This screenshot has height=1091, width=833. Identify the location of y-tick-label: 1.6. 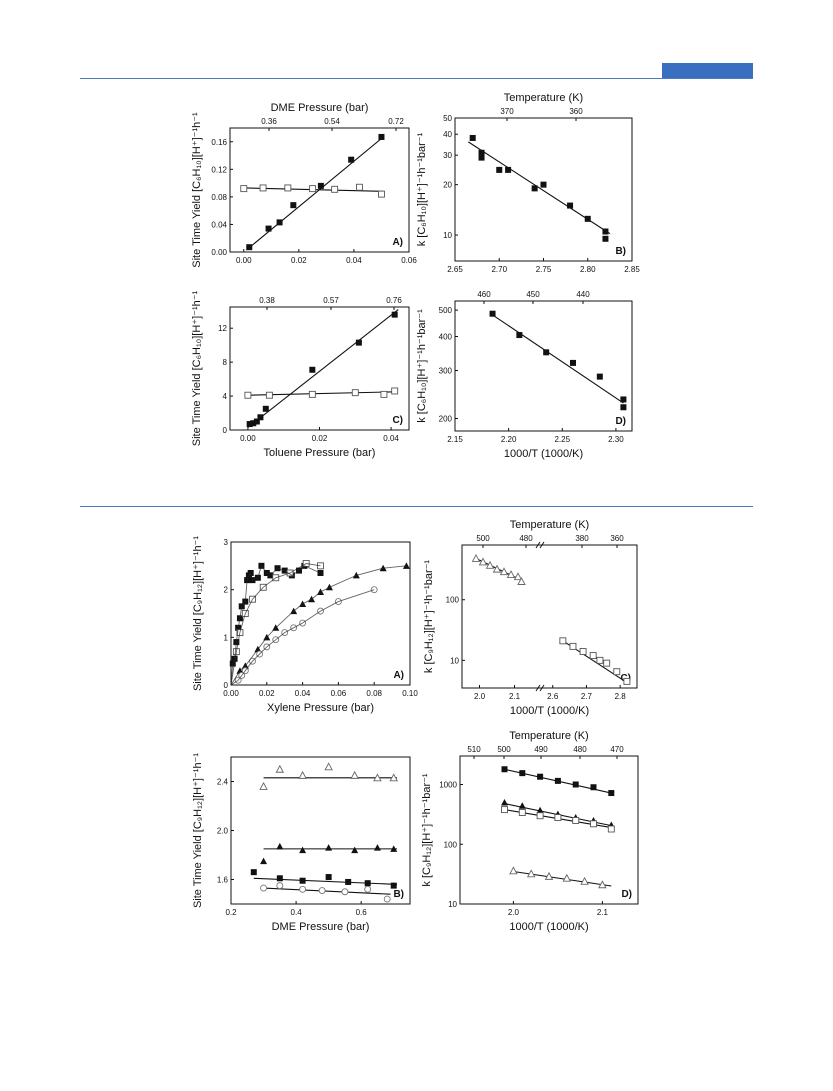
(223, 880).